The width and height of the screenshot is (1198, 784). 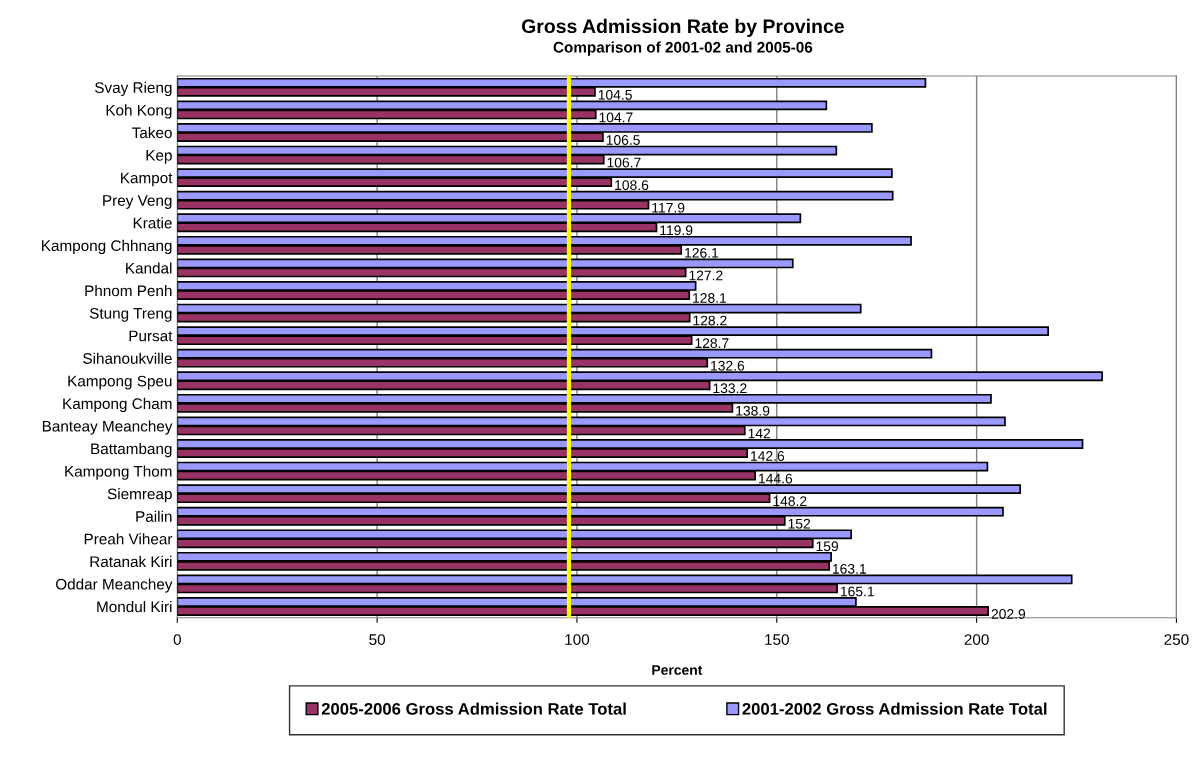 I want to click on y-tick-label: Svay Rieng, so click(x=133, y=89).